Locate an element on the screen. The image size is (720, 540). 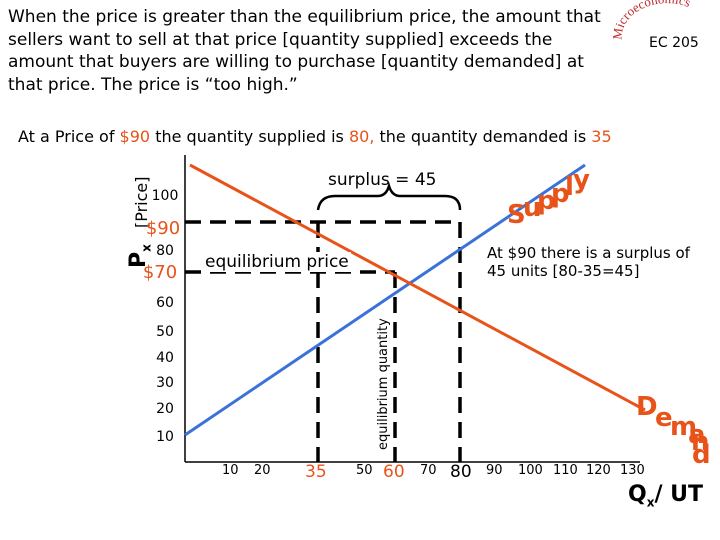
demand-letter: n is located at coordinates (700, 442).